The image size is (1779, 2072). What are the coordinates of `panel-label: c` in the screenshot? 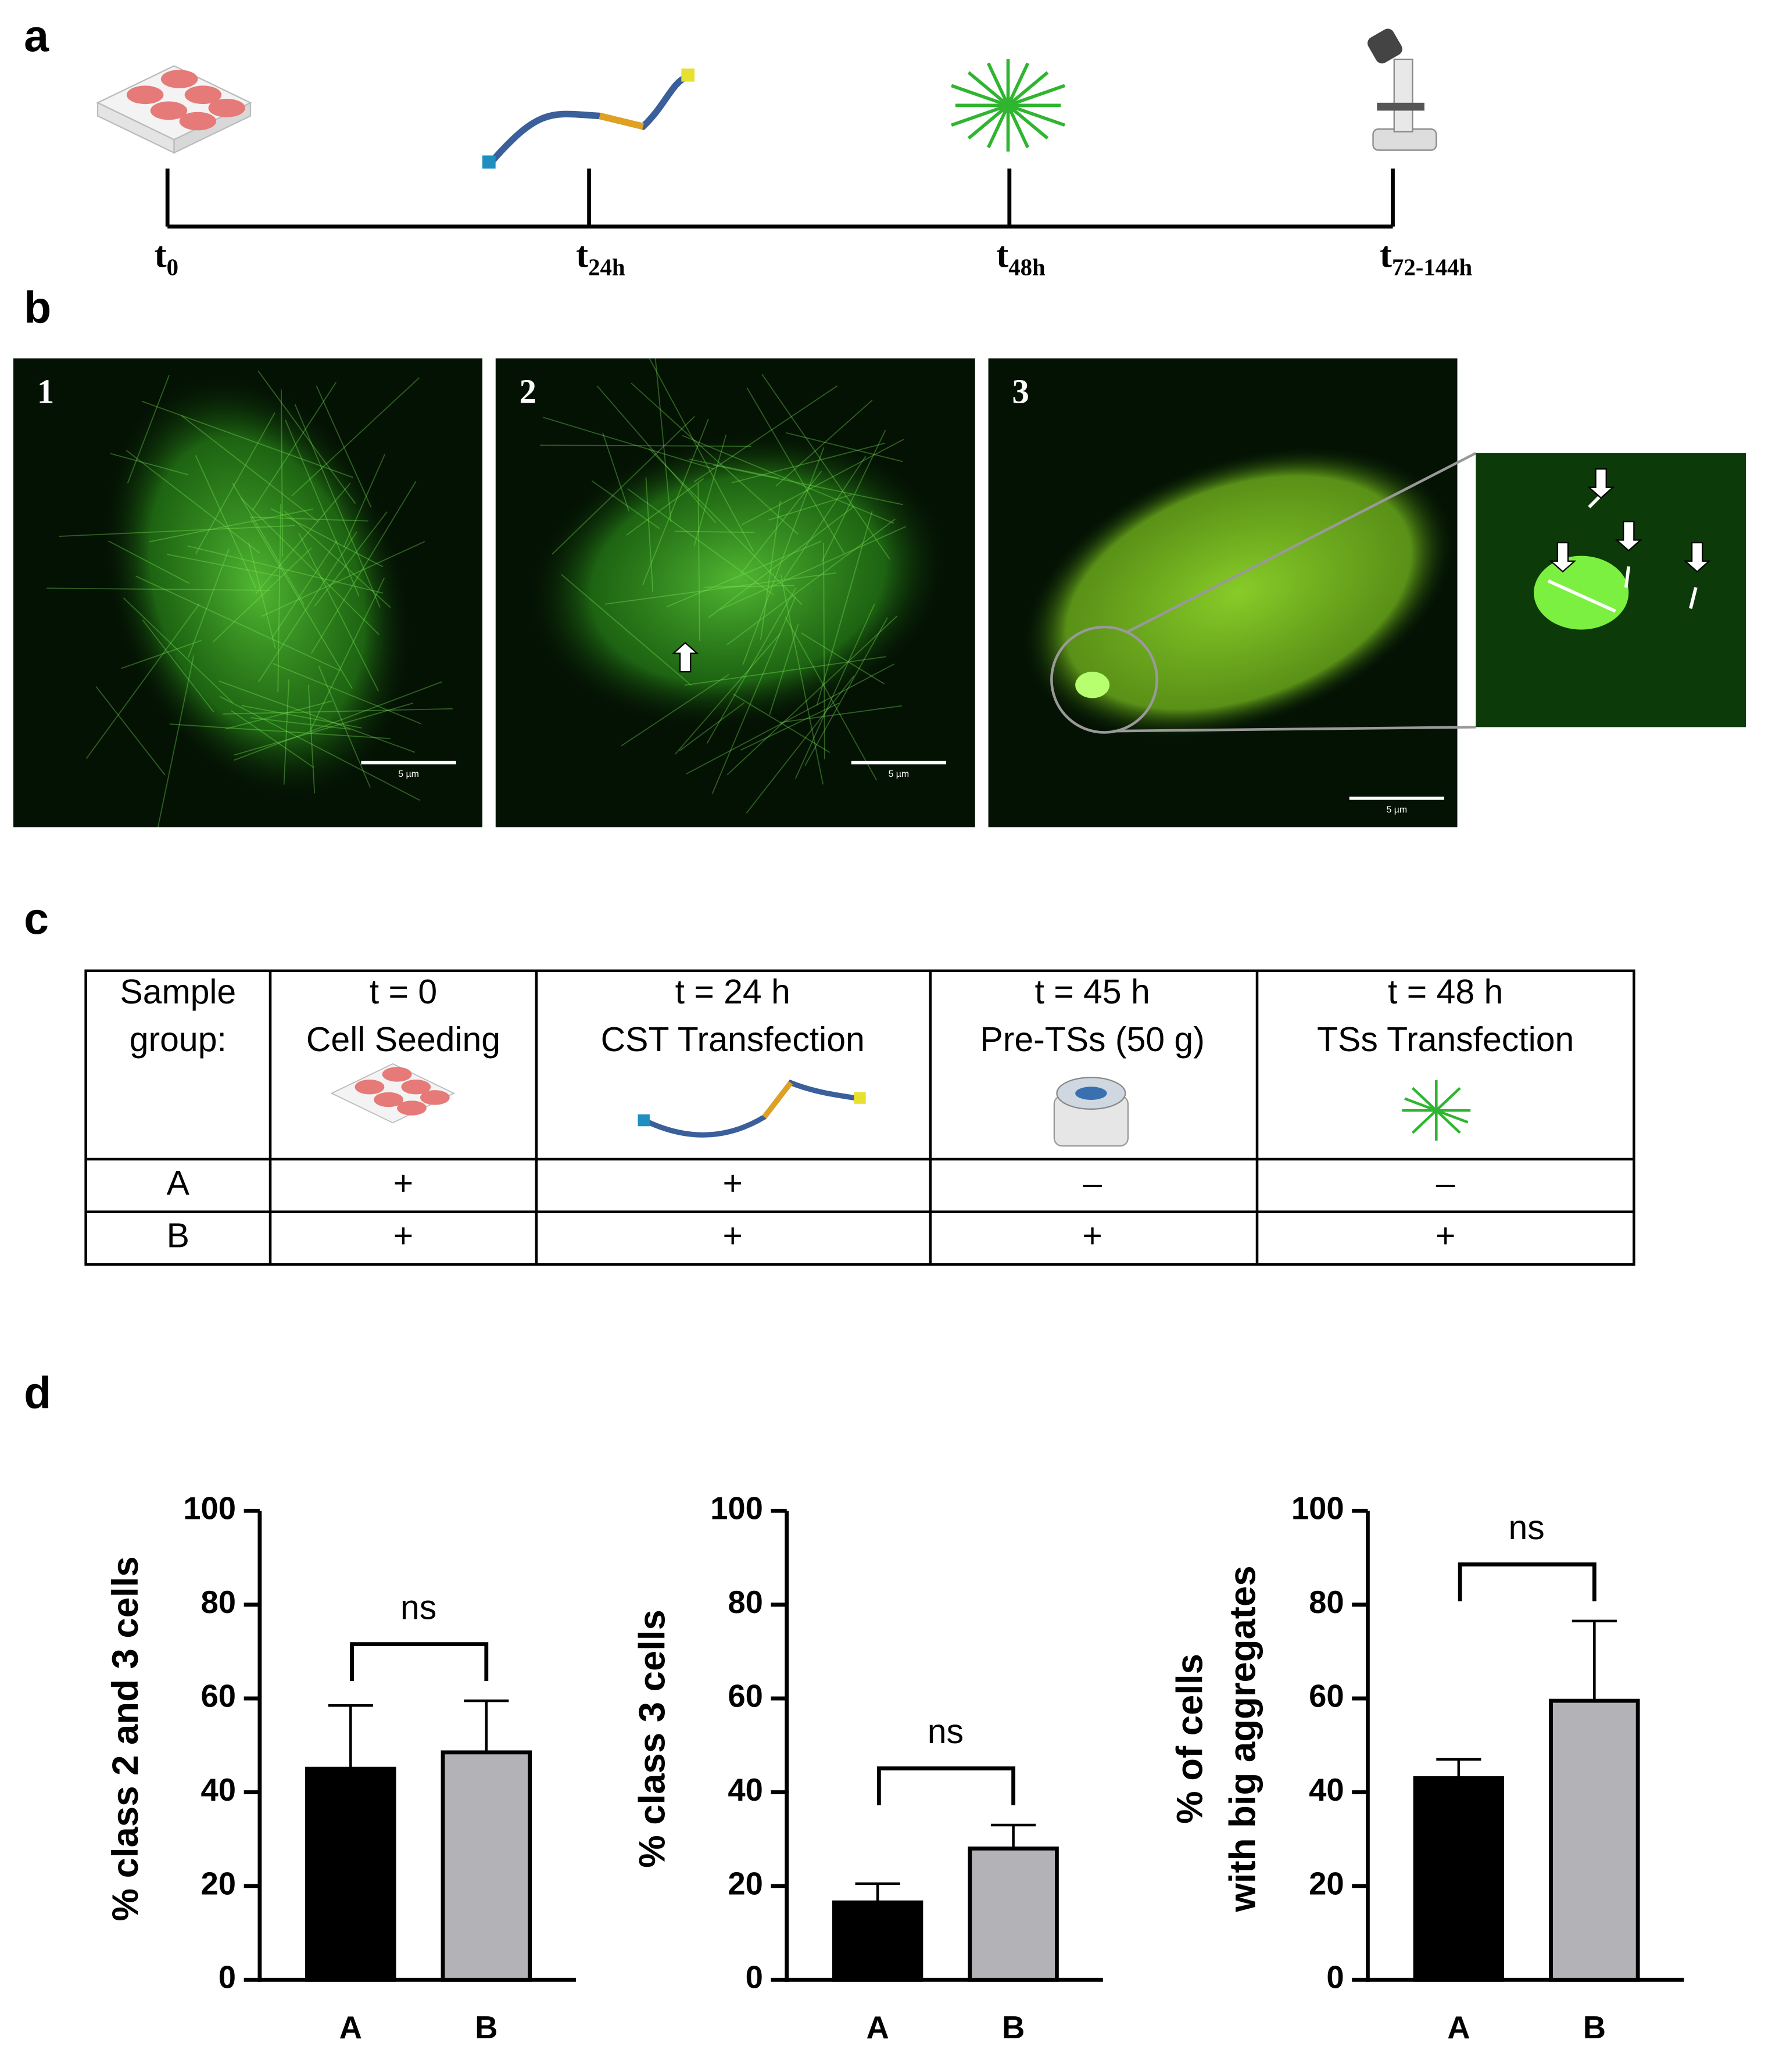 It's located at (36, 919).